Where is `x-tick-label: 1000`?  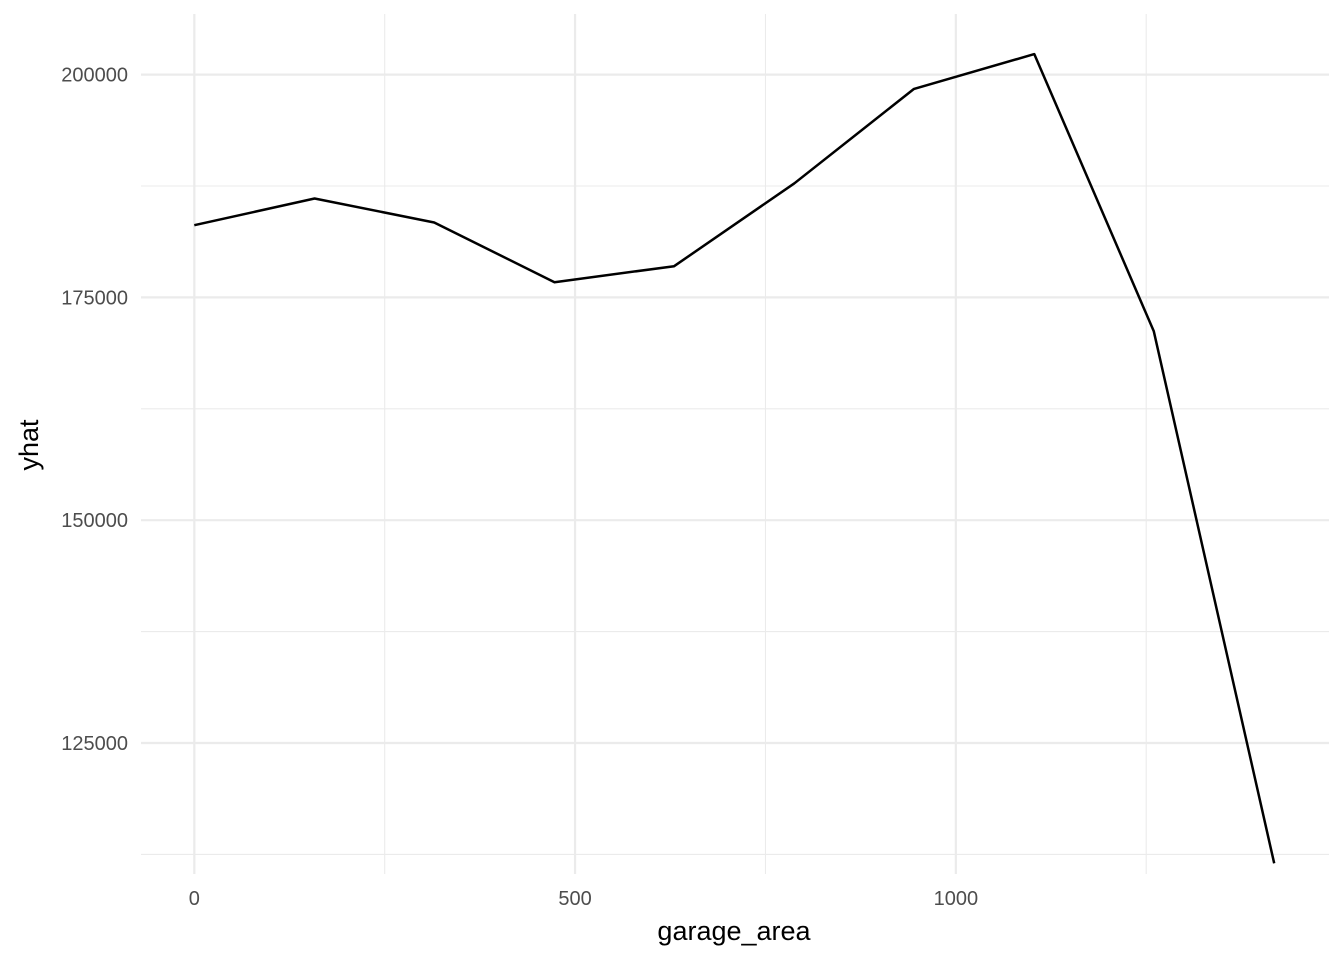
x-tick-label: 1000 is located at coordinates (956, 899).